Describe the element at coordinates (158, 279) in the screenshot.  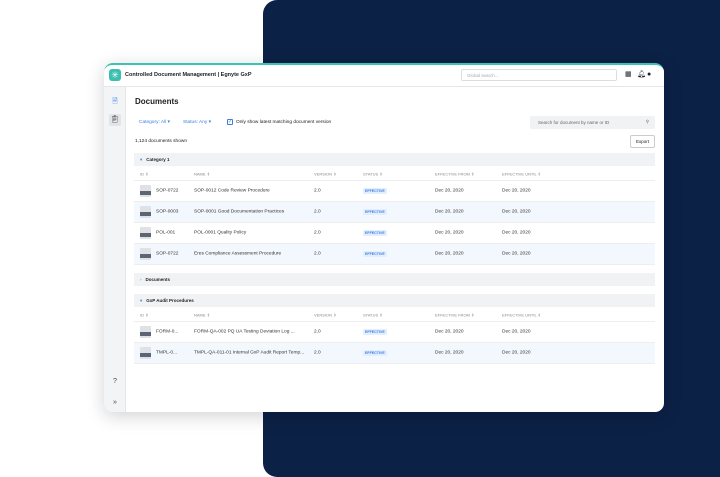
I see `section-title: Documents` at that location.